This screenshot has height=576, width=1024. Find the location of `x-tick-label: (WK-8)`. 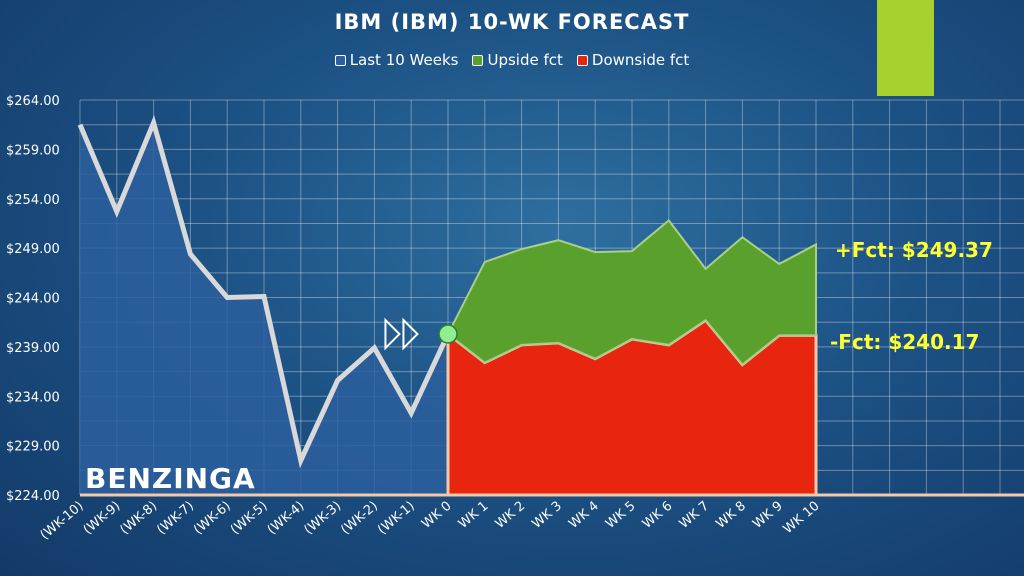

x-tick-label: (WK-8) is located at coordinates (138, 518).